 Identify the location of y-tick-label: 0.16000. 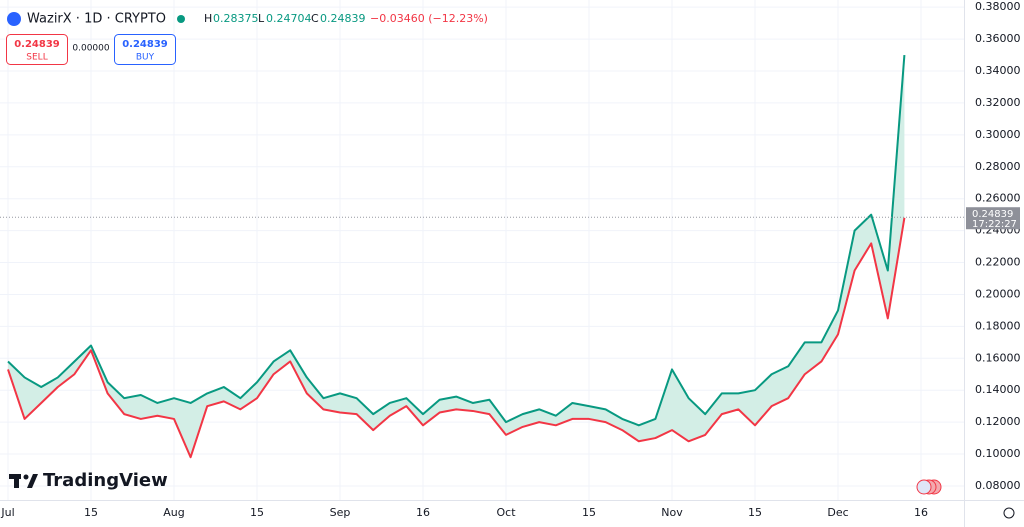
(998, 357).